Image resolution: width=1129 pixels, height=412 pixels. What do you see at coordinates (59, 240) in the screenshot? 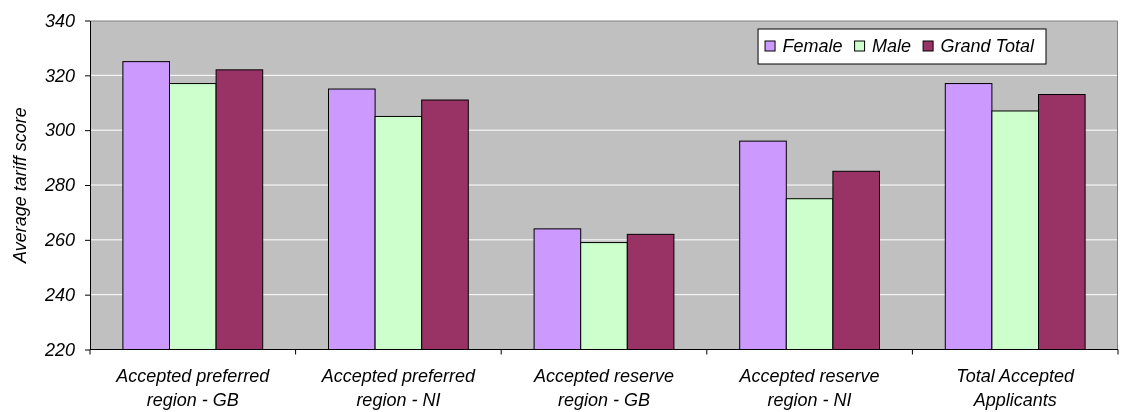
I see `y-tick-label: 260` at bounding box center [59, 240].